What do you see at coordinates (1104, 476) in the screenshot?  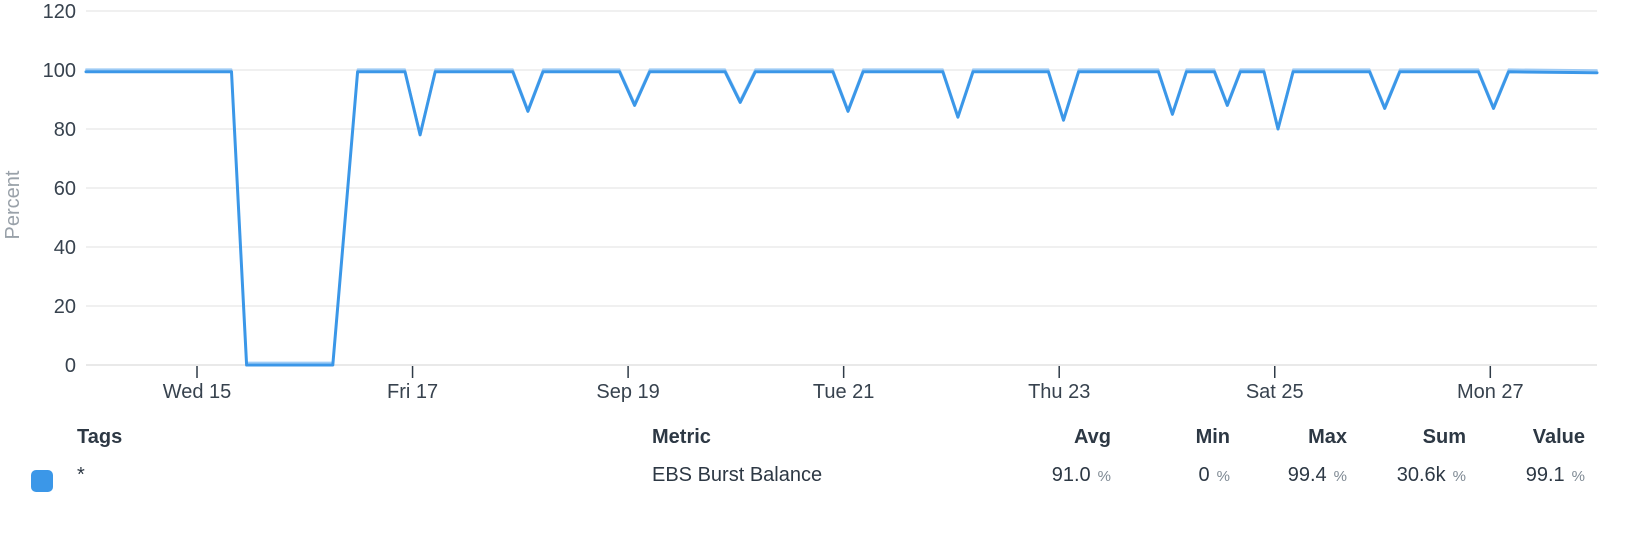 I see `avg-unit: %` at bounding box center [1104, 476].